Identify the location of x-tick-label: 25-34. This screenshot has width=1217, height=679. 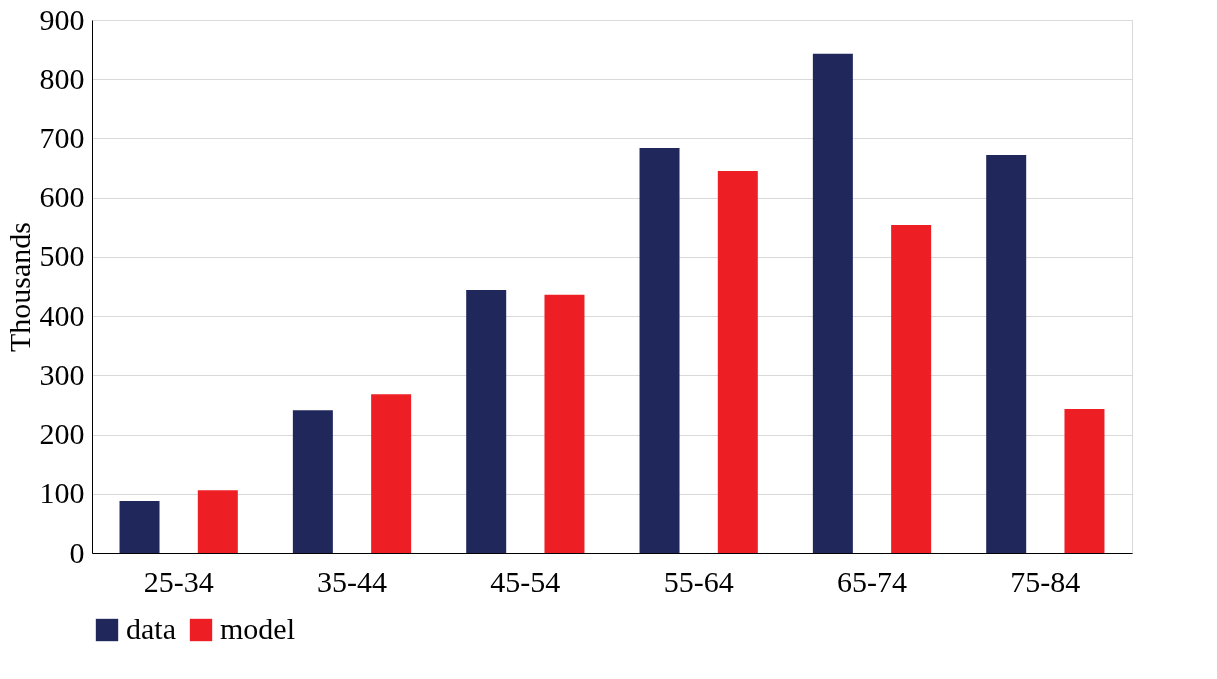
(178, 581).